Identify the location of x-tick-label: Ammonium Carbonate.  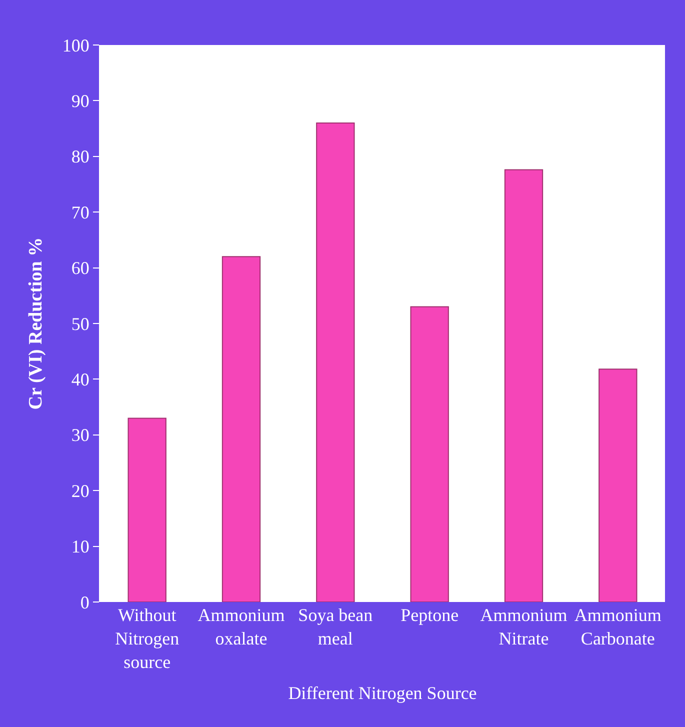
(618, 626).